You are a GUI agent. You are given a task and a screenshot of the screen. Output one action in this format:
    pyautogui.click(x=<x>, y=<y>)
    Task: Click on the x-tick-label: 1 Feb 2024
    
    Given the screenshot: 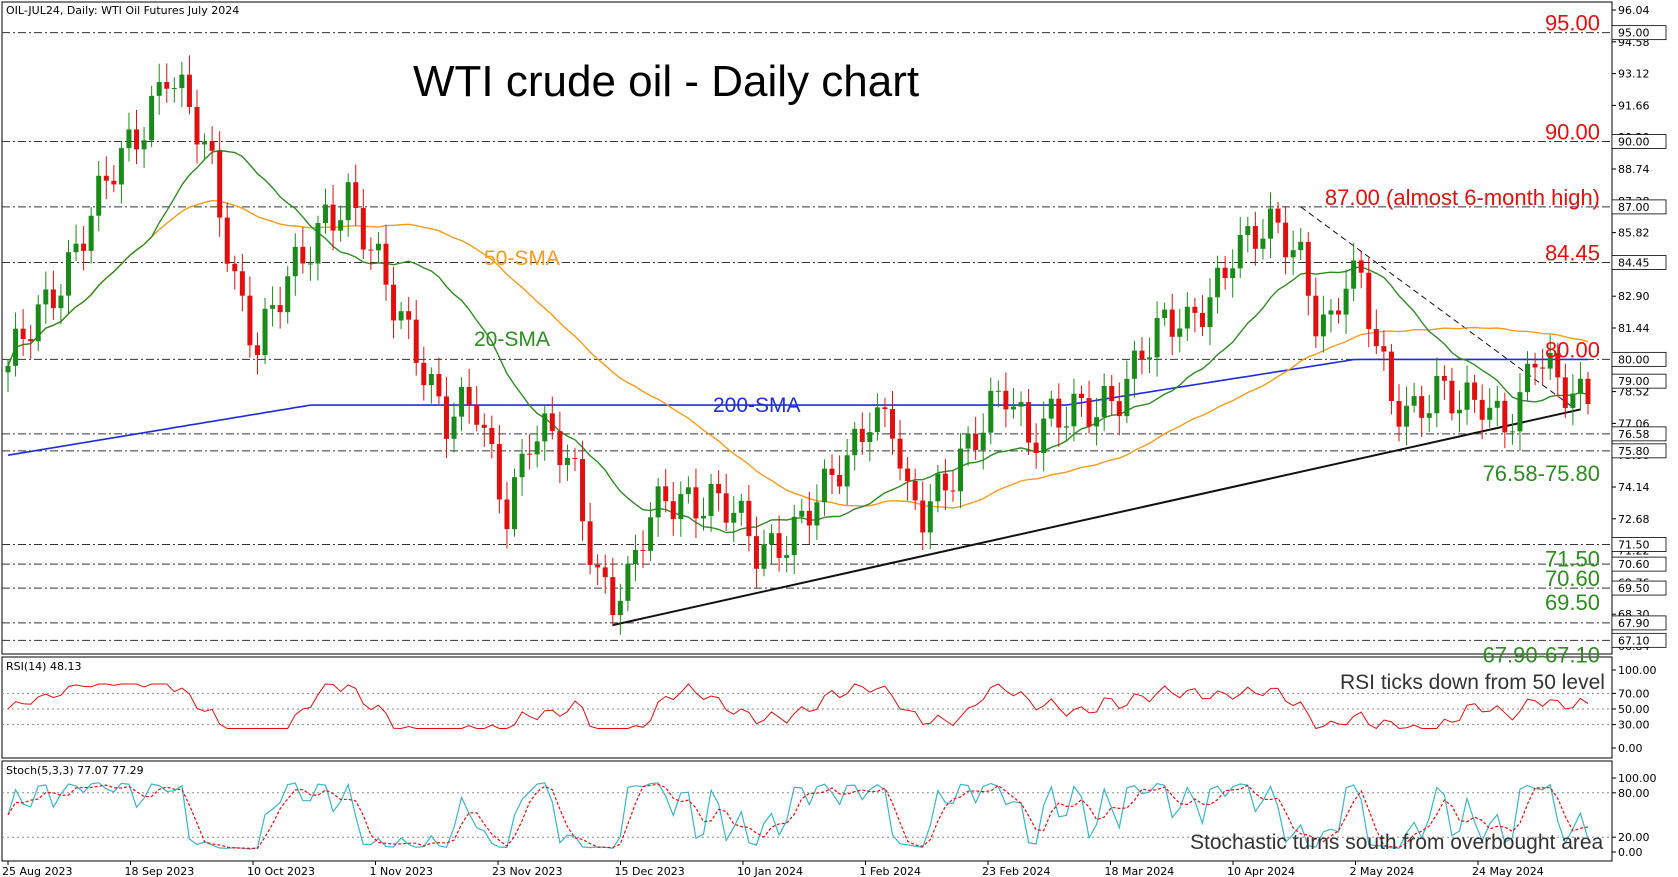 What is the action you would take?
    pyautogui.click(x=890, y=871)
    